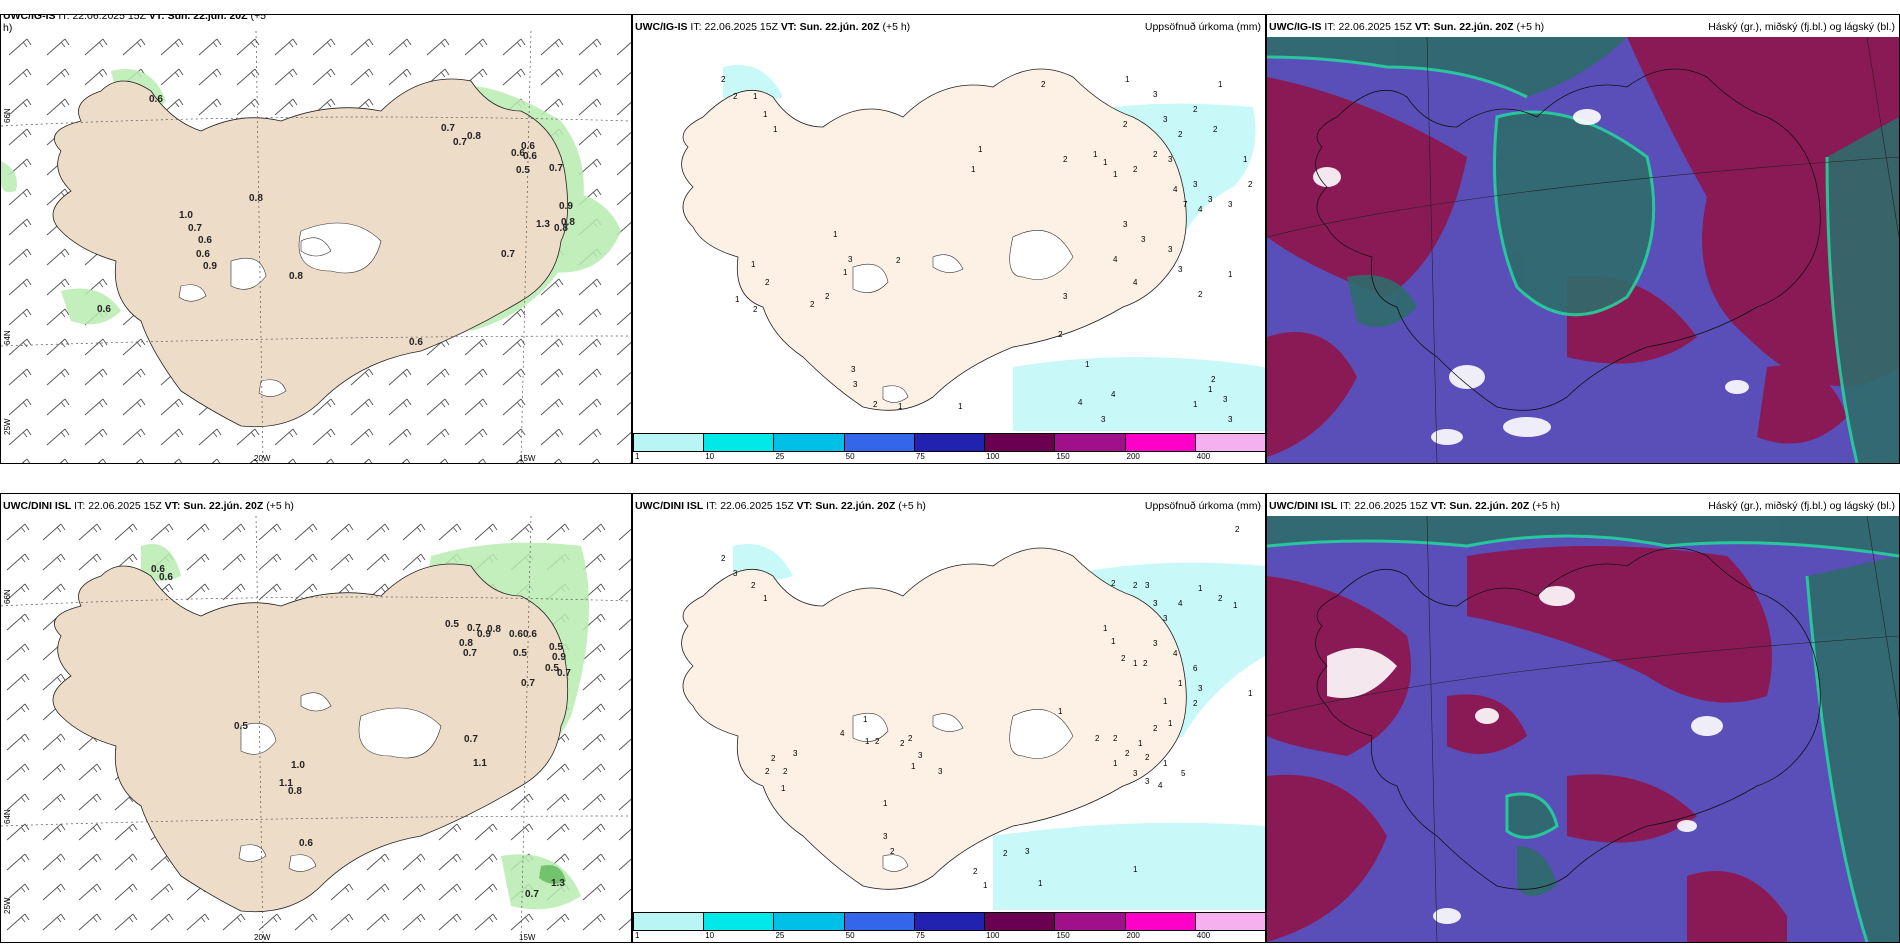 This screenshot has width=1900, height=950. What do you see at coordinates (949, 442) in the screenshot?
I see `colorbar-swatches` at bounding box center [949, 442].